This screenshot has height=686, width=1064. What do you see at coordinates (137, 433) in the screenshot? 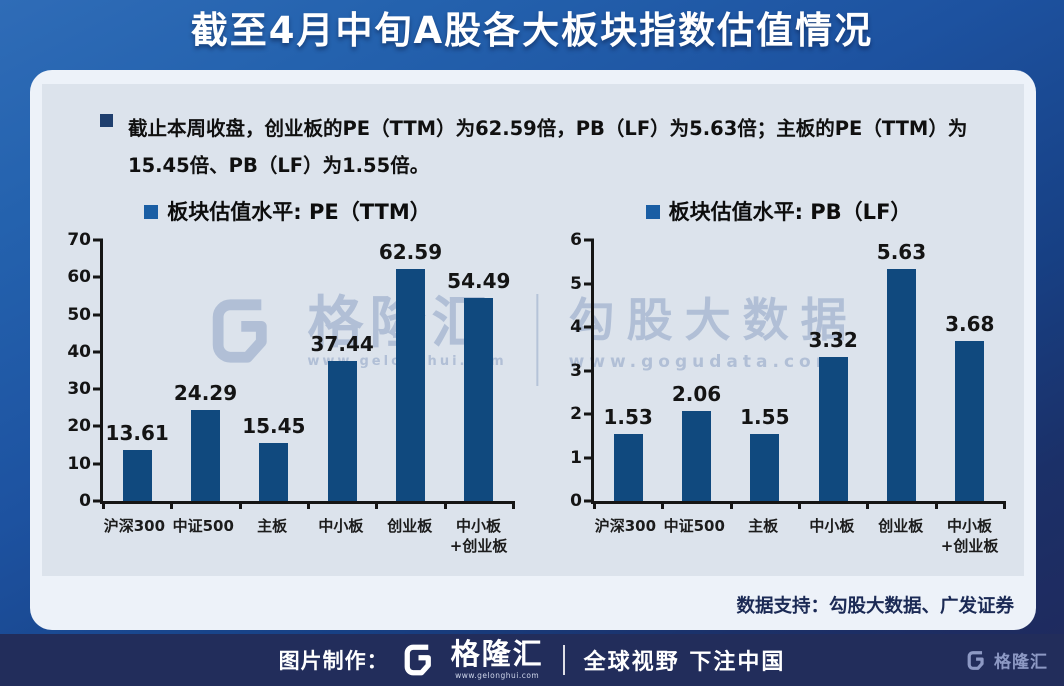
I see `bar-value-label: 13.61` at bounding box center [137, 433].